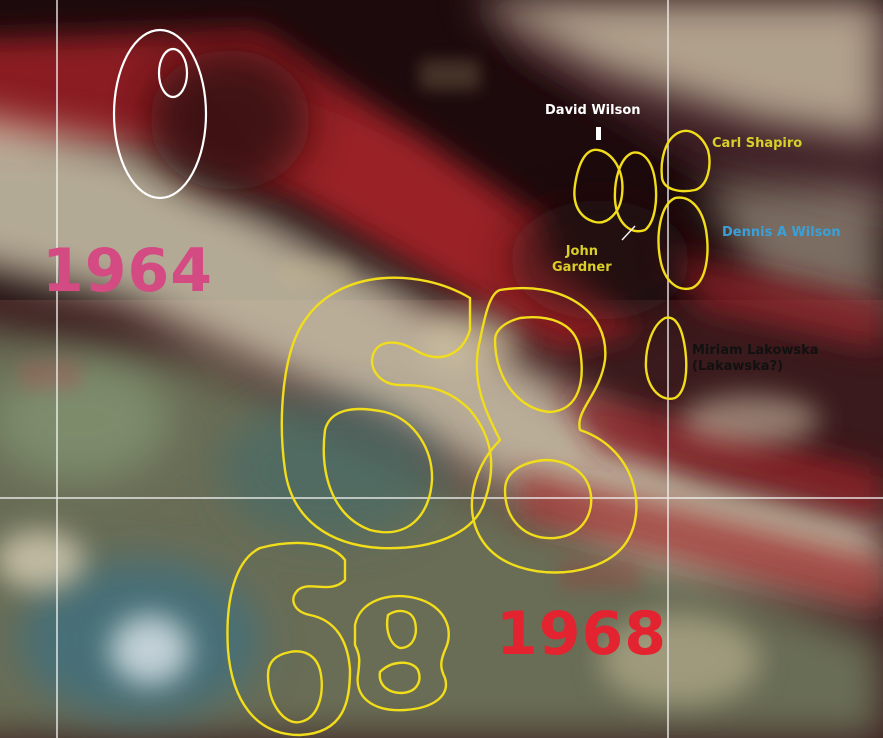 The image size is (883, 738). I want to click on year-1968-label: 1968, so click(581, 634).